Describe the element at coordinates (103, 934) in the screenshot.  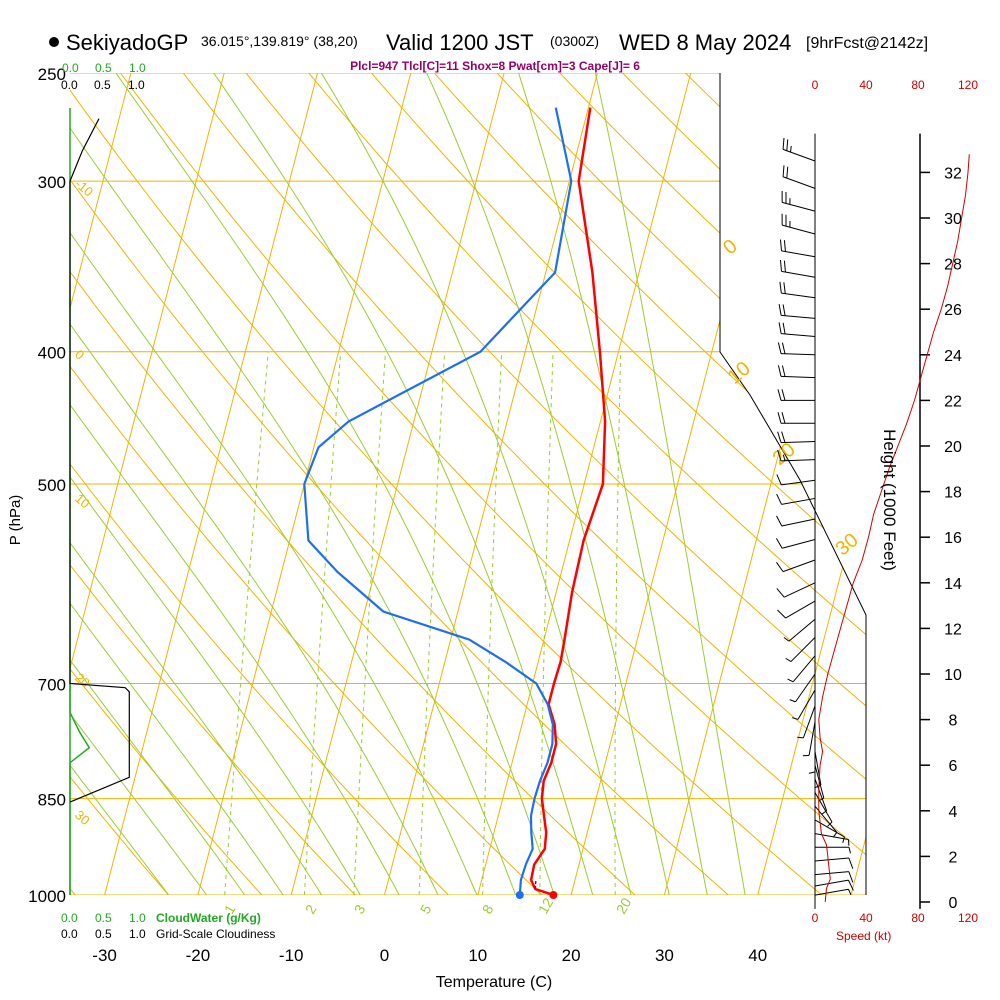
I see `cl-tick-bot-1: 0.5` at that location.